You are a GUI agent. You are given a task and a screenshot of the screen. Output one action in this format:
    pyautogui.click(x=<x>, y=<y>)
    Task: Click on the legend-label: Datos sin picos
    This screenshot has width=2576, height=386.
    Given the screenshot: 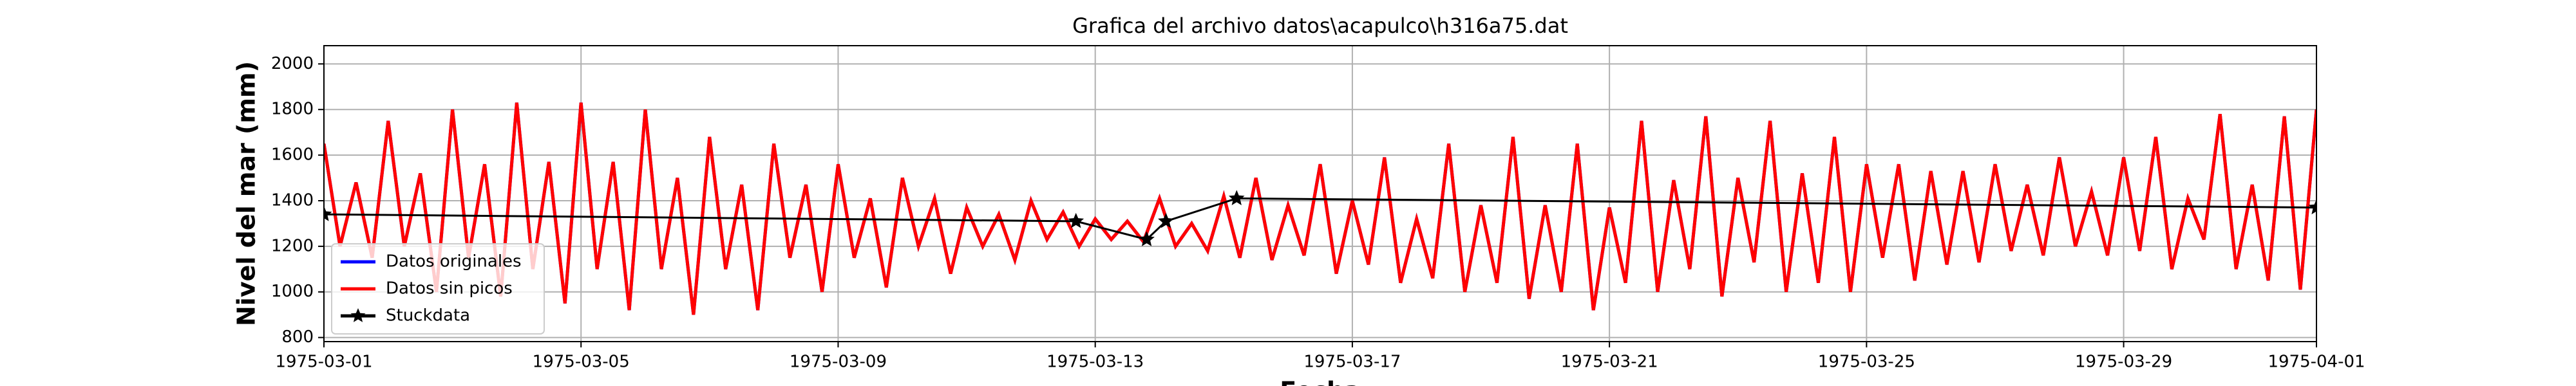 What is the action you would take?
    pyautogui.click(x=449, y=289)
    